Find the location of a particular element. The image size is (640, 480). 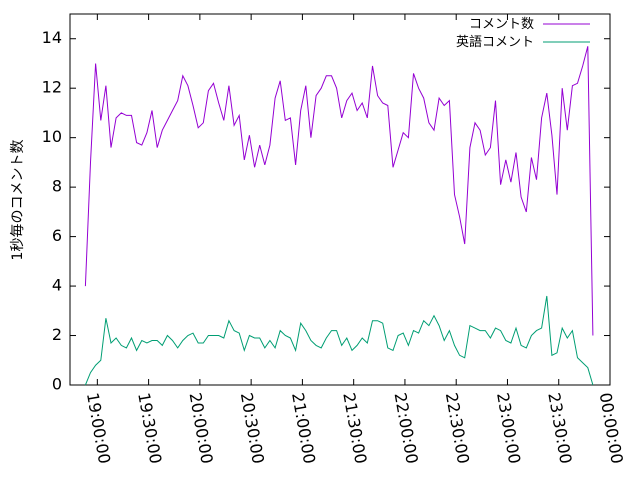

x-tick-label: 20:00:00 is located at coordinates (201, 428).